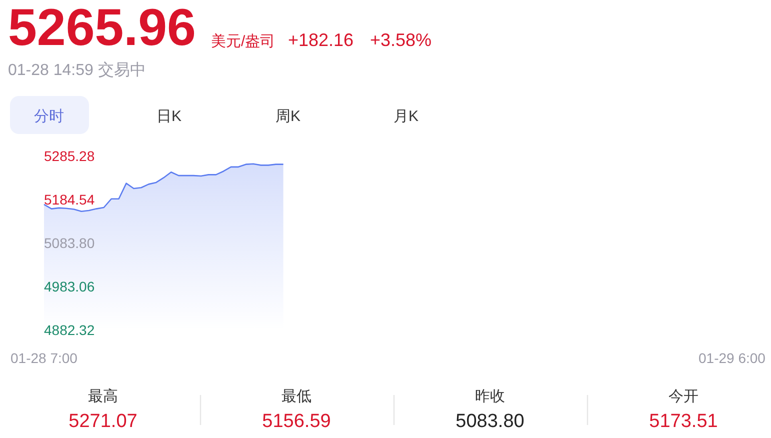 This screenshot has height=438, width=771. I want to click on y-tick-label: 5184.54, so click(69, 200).